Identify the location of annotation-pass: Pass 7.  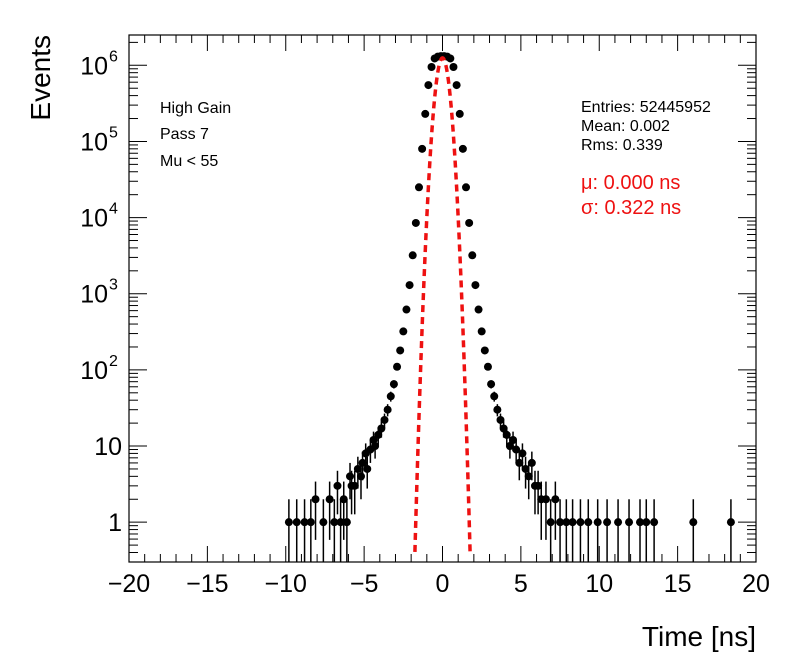
(184, 134).